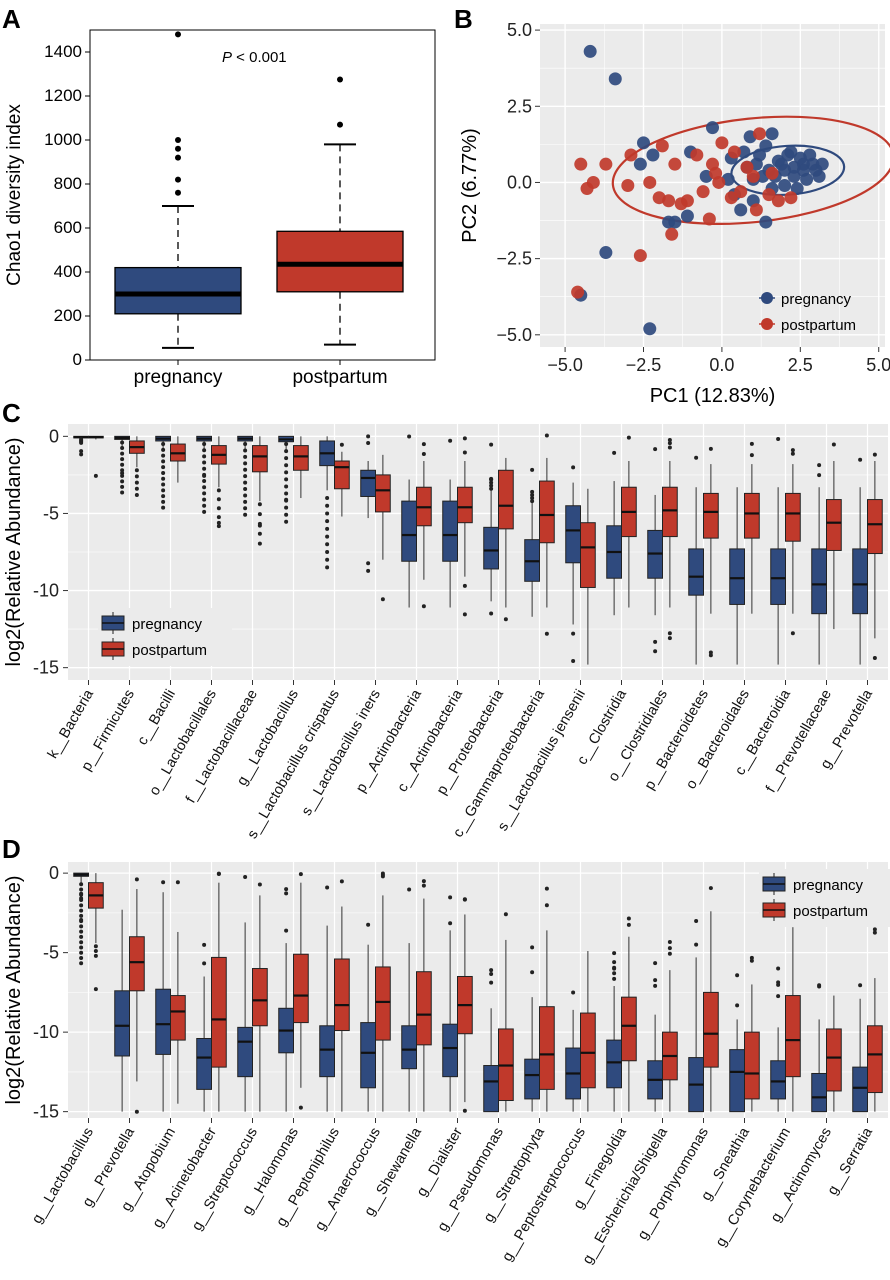 The height and width of the screenshot is (1280, 890). Describe the element at coordinates (156, 717) in the screenshot. I see `x-tick-label: c__Bacilli` at that location.